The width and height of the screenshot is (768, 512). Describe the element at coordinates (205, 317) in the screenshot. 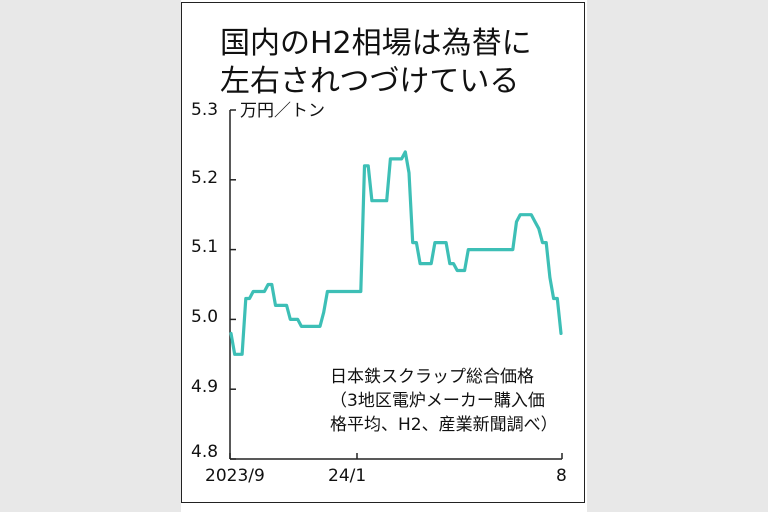

I see `y-tick-label: 5.0` at that location.